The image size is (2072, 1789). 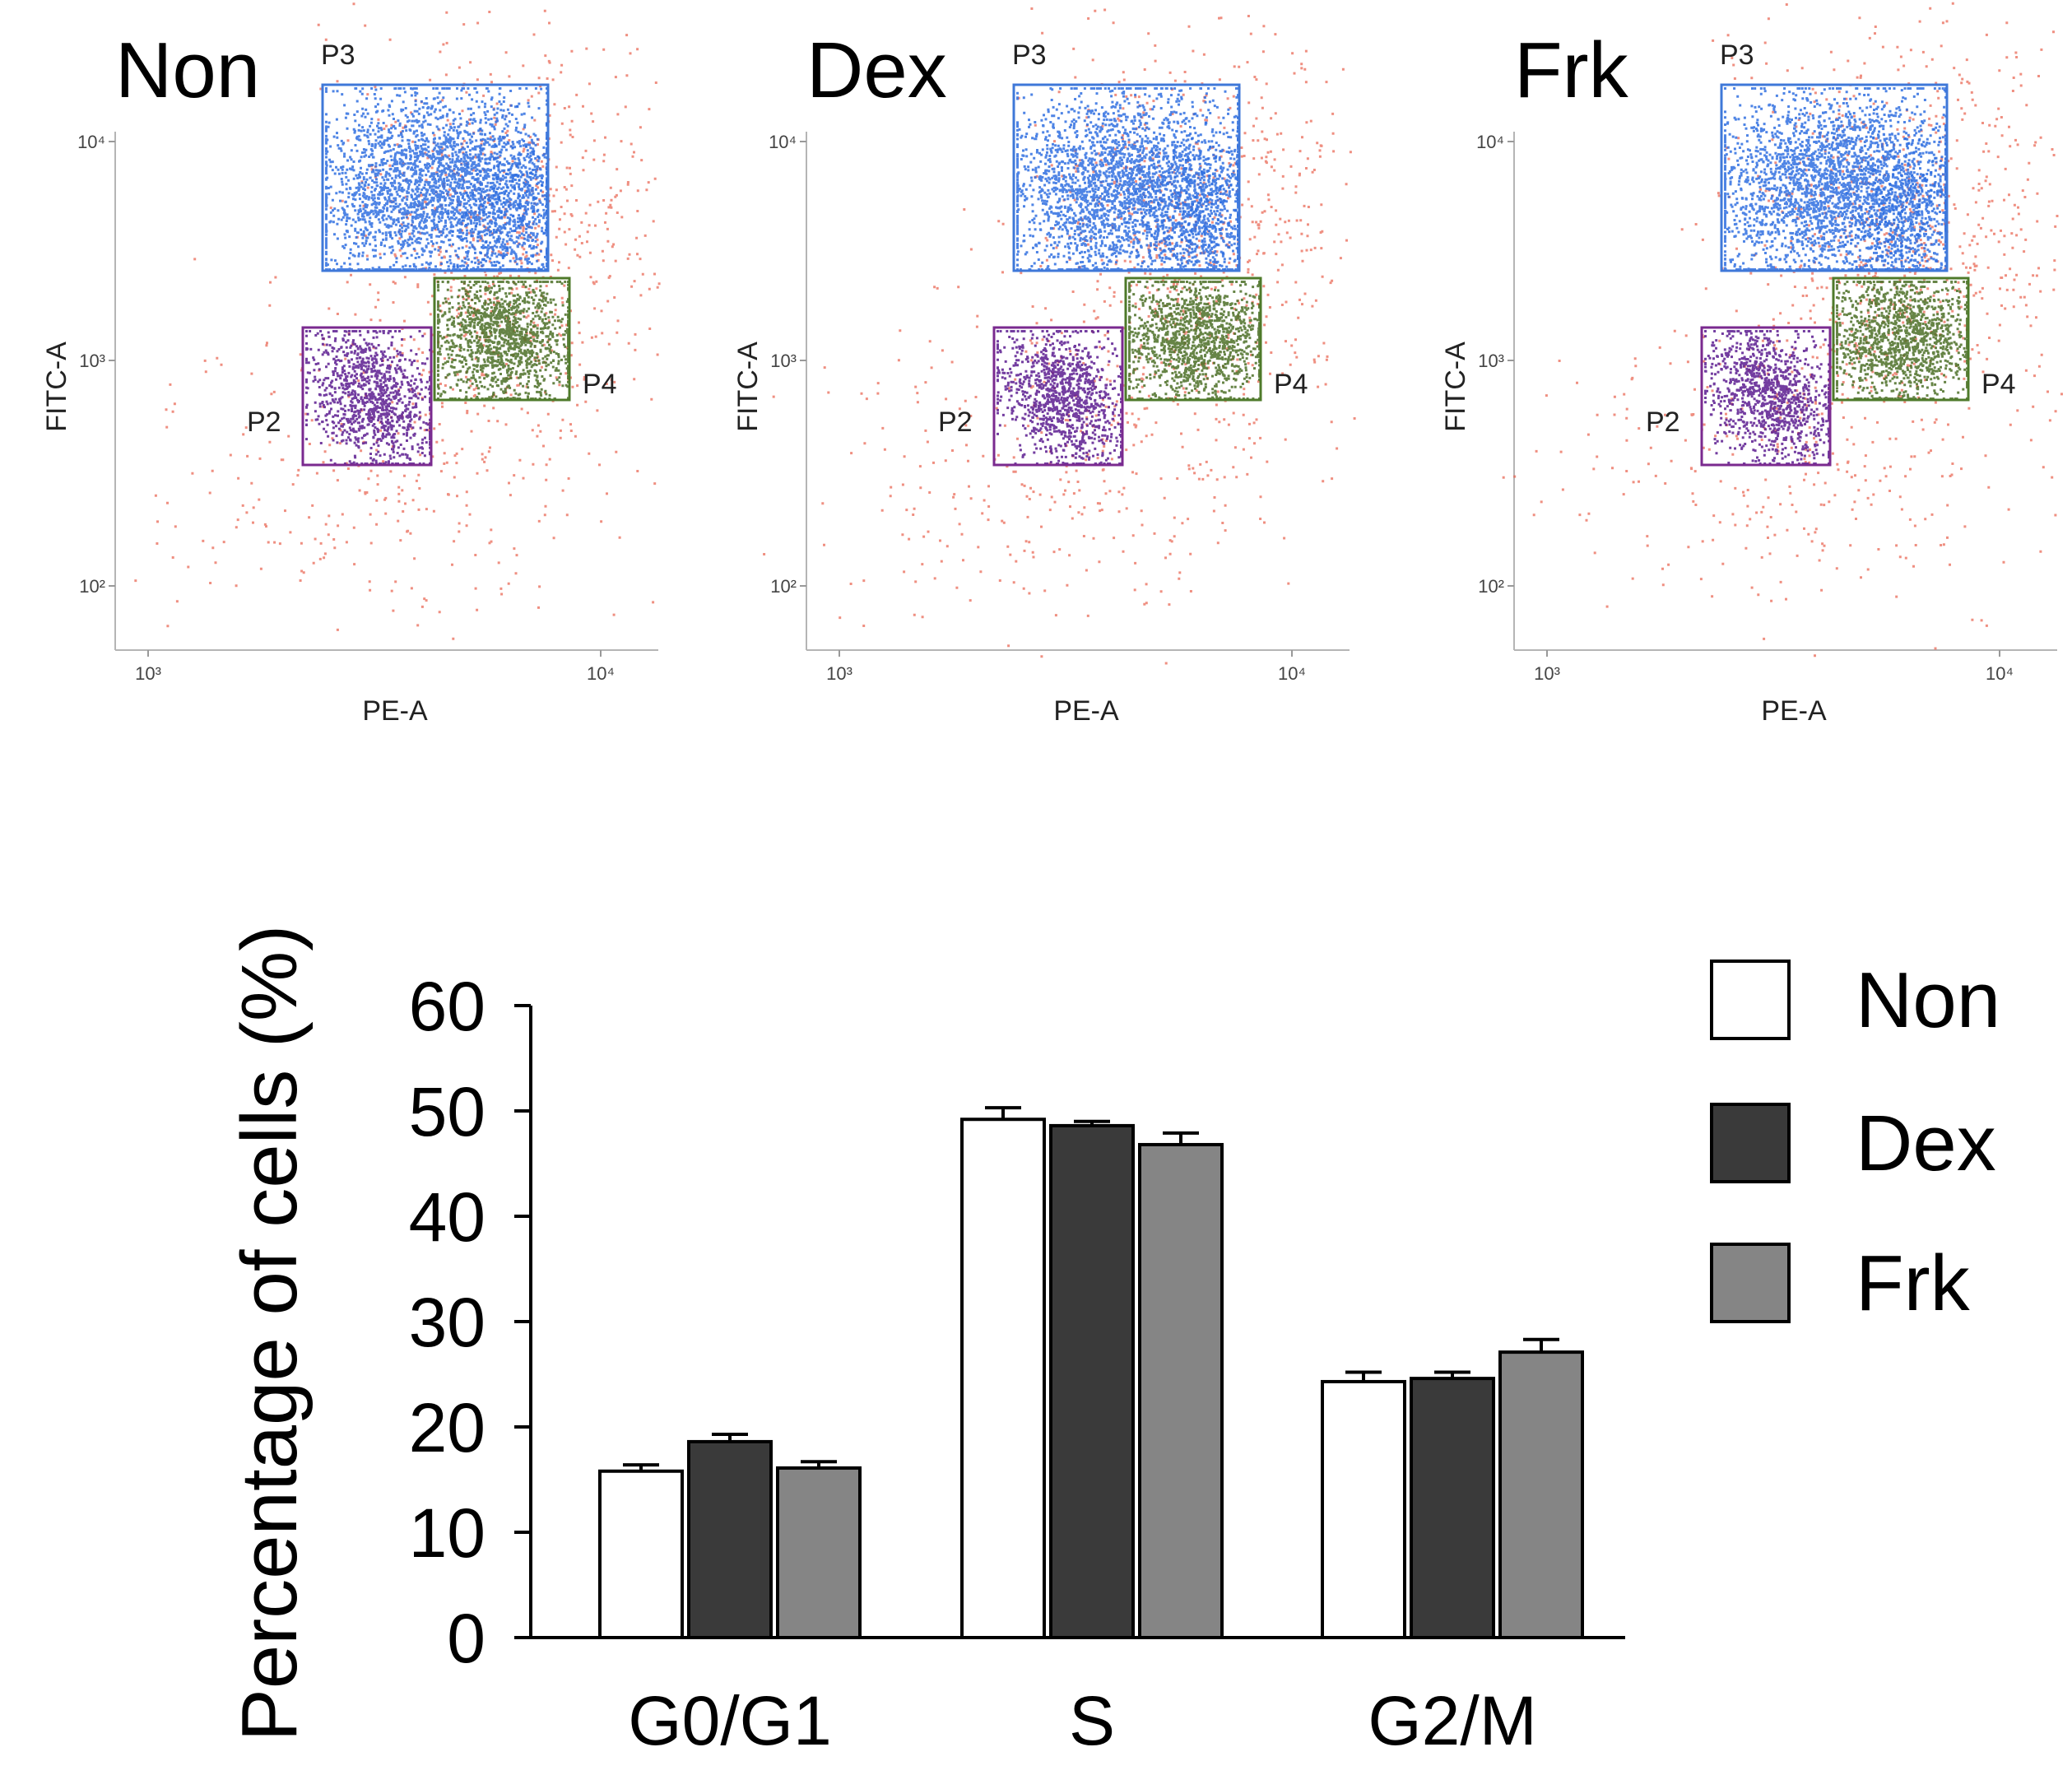 I want to click on legend-swatch-non, so click(x=1750, y=1000).